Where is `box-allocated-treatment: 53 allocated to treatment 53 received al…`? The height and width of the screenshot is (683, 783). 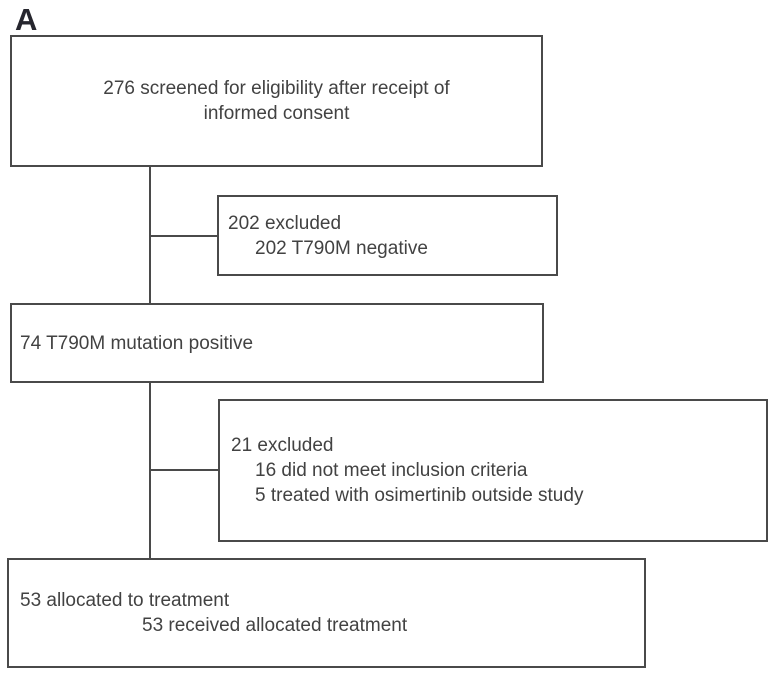 box-allocated-treatment: 53 allocated to treatment 53 received al… is located at coordinates (326, 613).